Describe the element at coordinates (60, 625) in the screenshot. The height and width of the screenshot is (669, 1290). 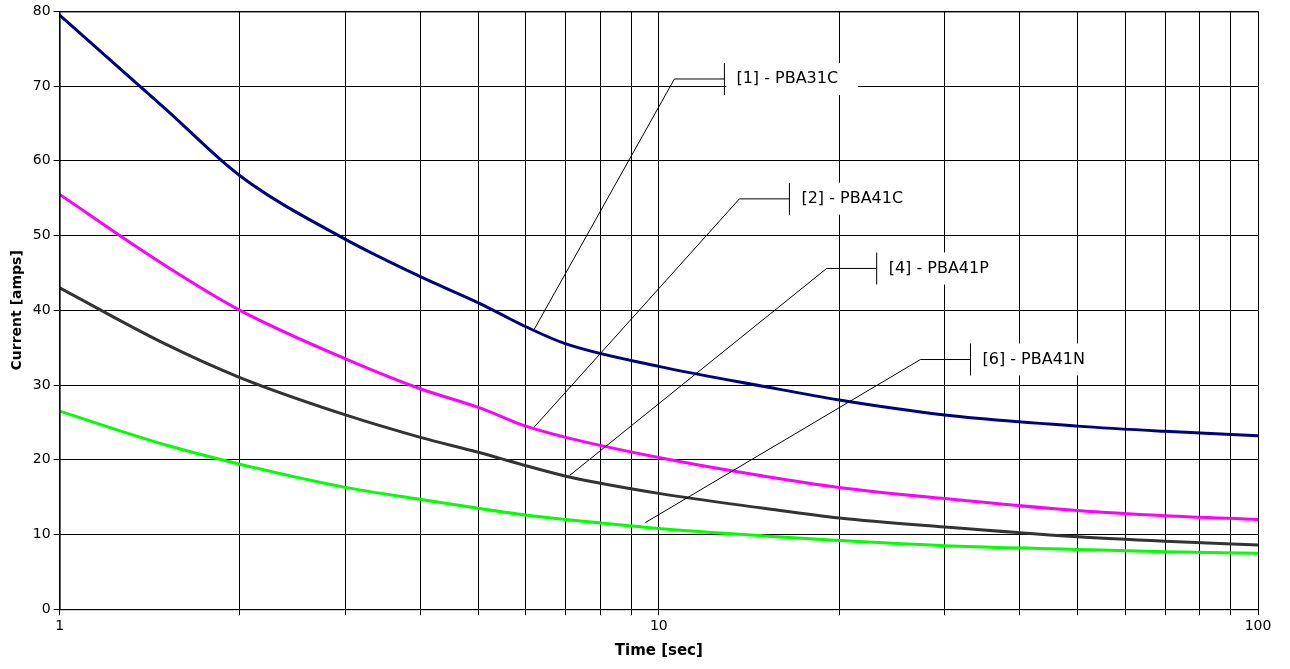
I see `x-tick-label: 1` at that location.